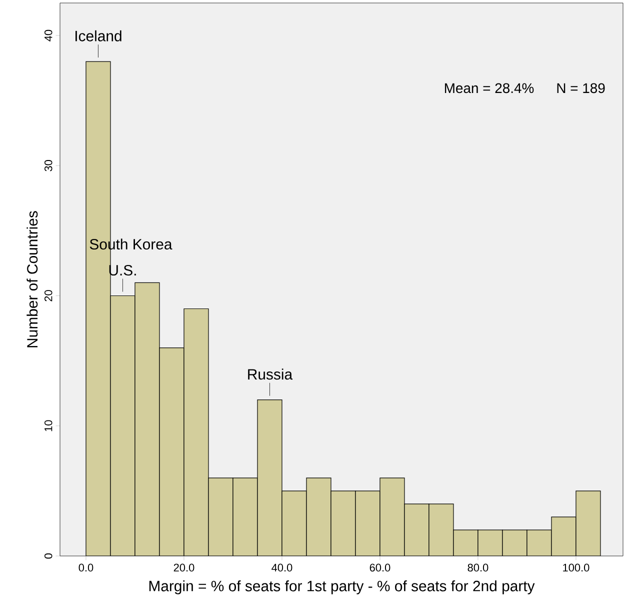 Image resolution: width=625 pixels, height=612 pixels. Describe the element at coordinates (86, 568) in the screenshot. I see `x-tick-label: 0.0` at that location.